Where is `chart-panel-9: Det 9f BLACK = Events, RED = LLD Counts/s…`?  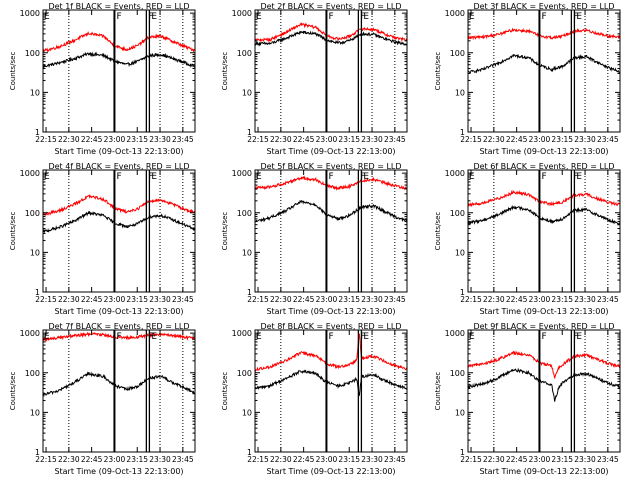
chart-panel-9: Det 9f BLACK = Events, RED = LLD Counts/s… is located at coordinates (527, 399).